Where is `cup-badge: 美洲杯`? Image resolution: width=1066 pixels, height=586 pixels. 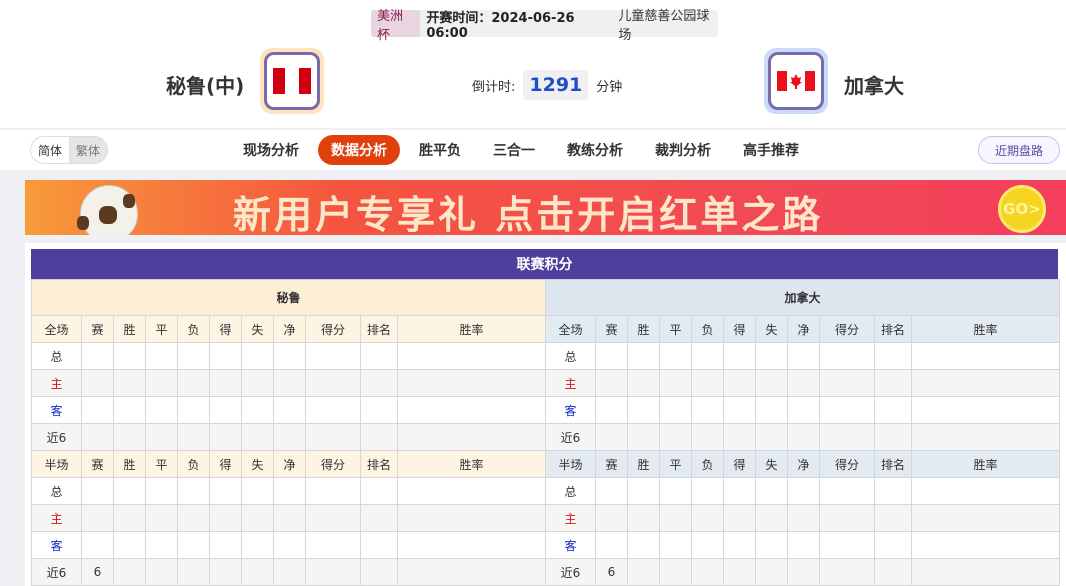 cup-badge: 美洲杯 is located at coordinates (396, 26).